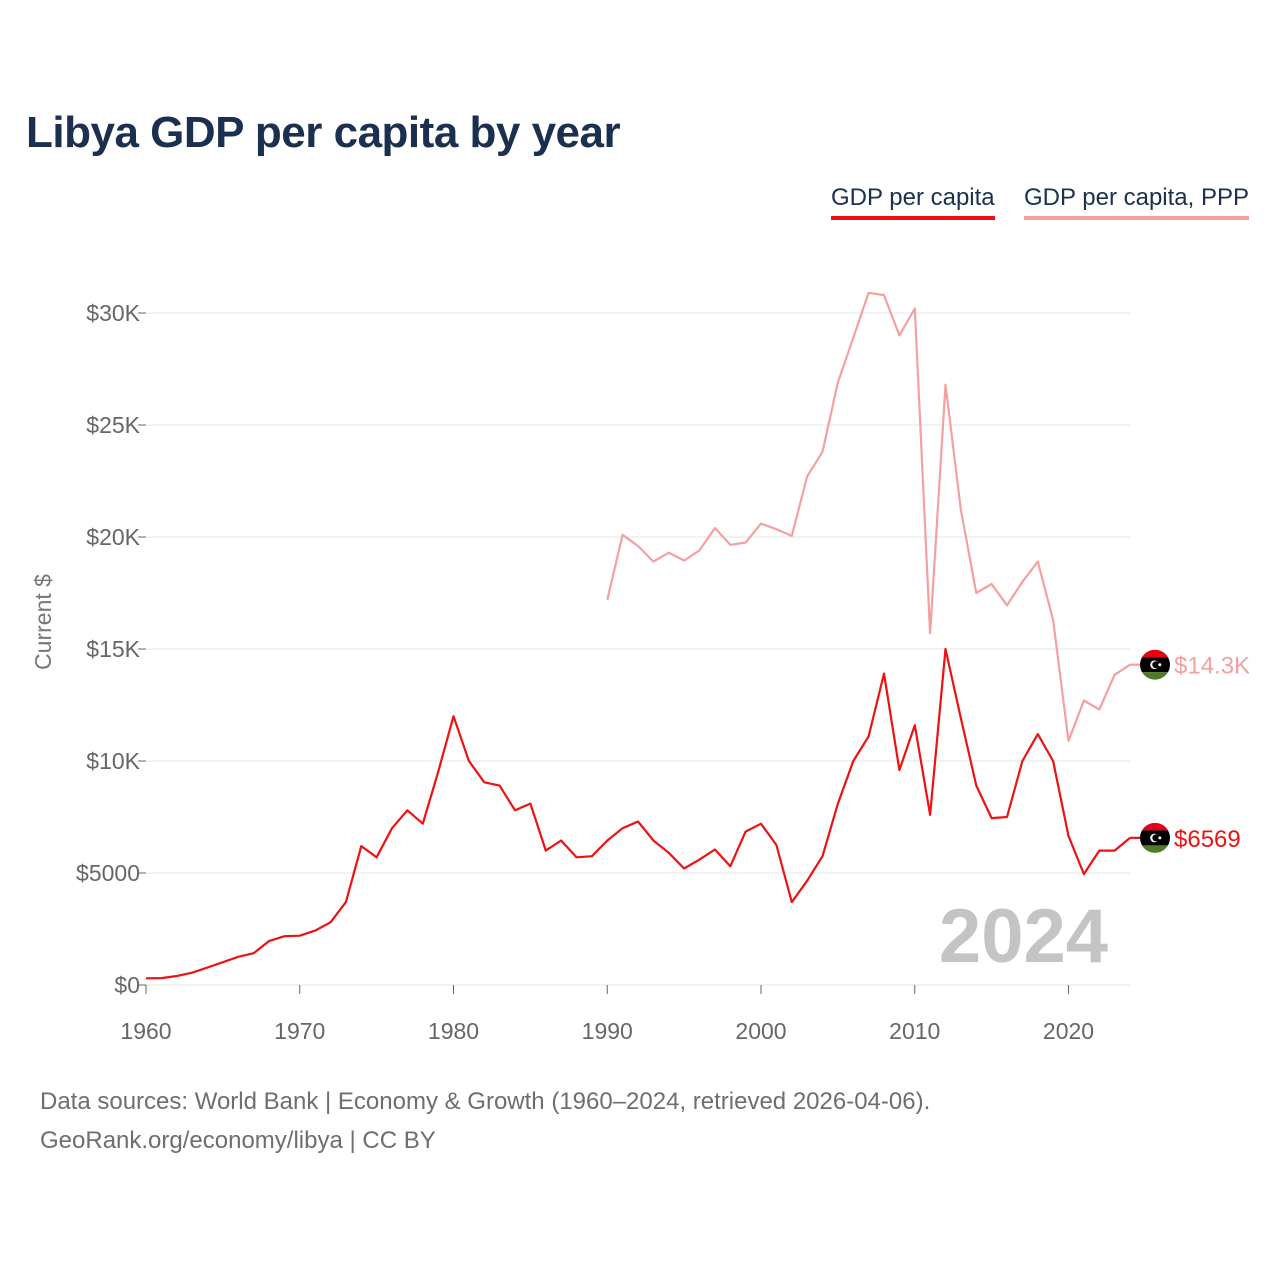  What do you see at coordinates (113, 761) in the screenshot?
I see `y-tick-label: $10K` at bounding box center [113, 761].